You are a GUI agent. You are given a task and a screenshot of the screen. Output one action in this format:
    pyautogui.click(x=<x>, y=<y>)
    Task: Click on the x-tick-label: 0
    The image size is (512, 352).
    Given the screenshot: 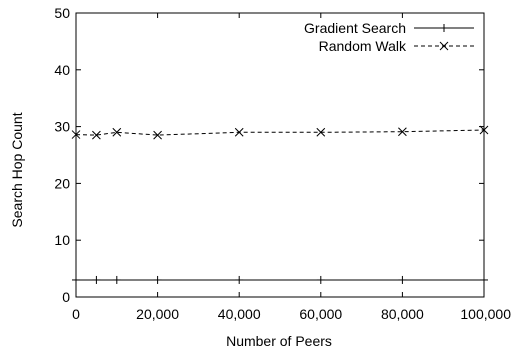 What is the action you would take?
    pyautogui.click(x=76, y=314)
    